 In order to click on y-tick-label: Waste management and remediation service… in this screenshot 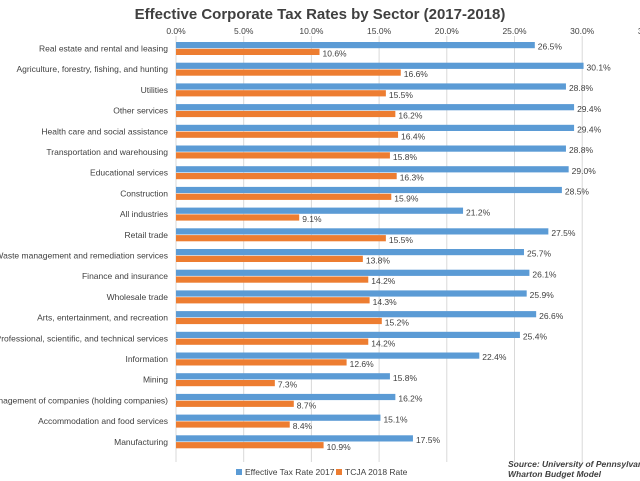, I will do `click(84, 256)`.